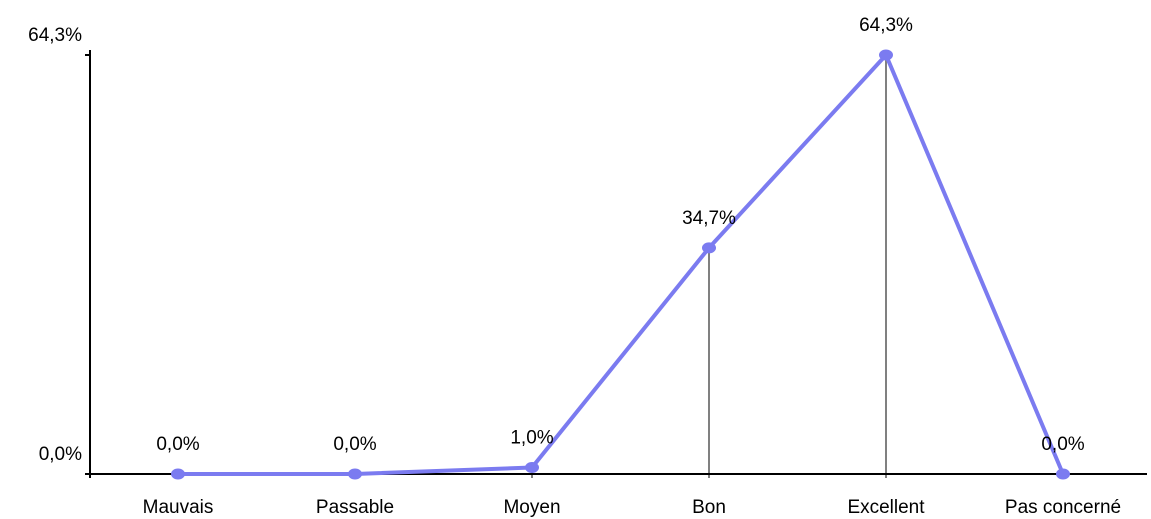 The image size is (1151, 519). I want to click on y-tick-label-1: 64,3%, so click(55, 35).